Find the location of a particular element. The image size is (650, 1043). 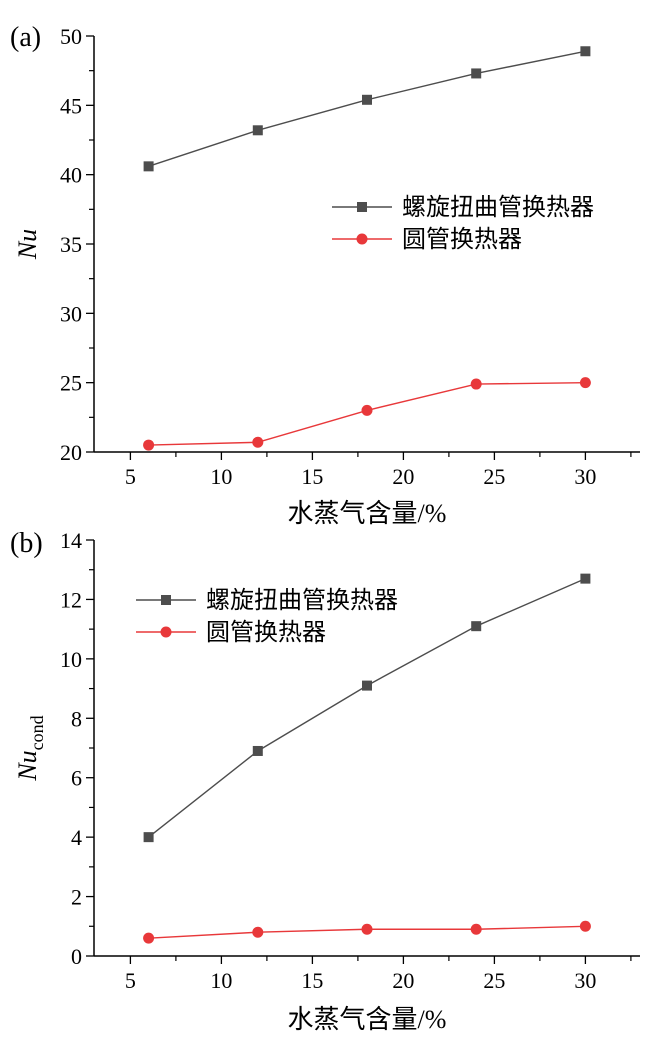

y-axis-title: Nu is located at coordinates (27, 244).